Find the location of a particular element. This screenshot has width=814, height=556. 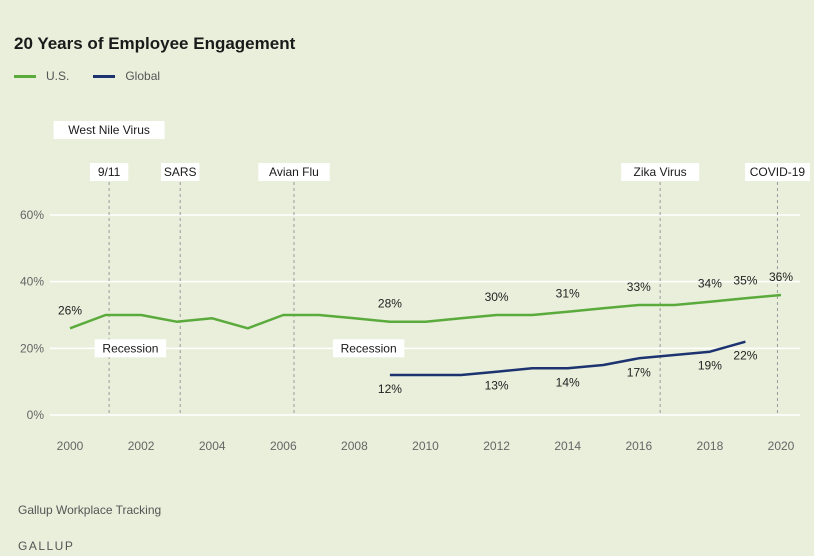

x-tick-label: 2010 is located at coordinates (425, 446).